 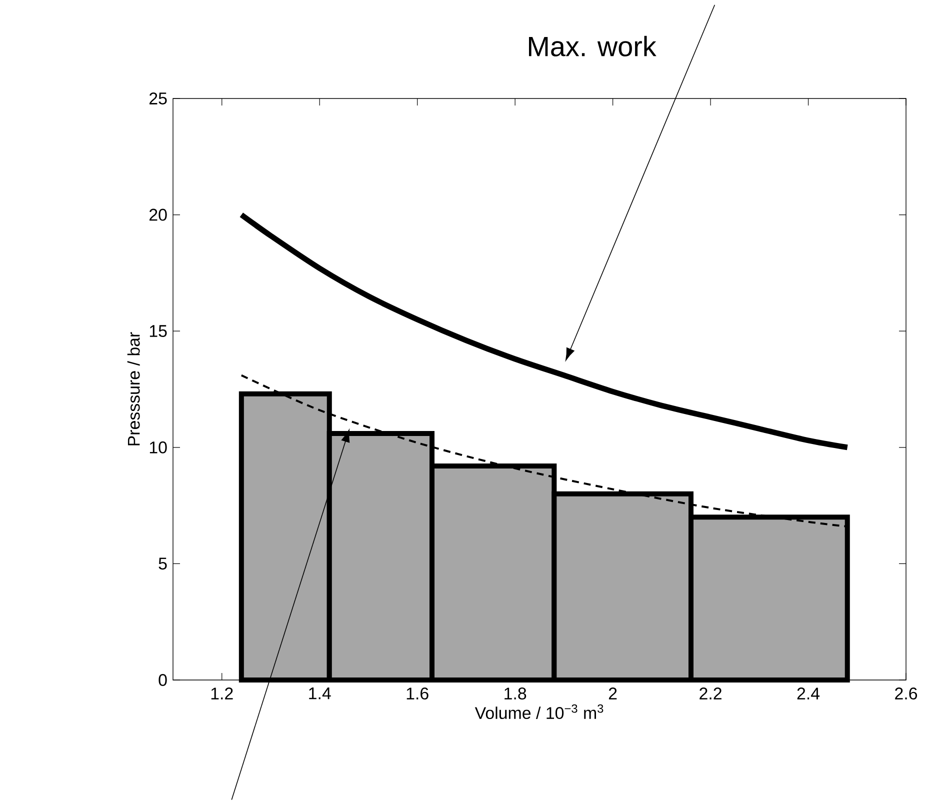 I want to click on y-tick-label: 25, so click(x=158, y=98).